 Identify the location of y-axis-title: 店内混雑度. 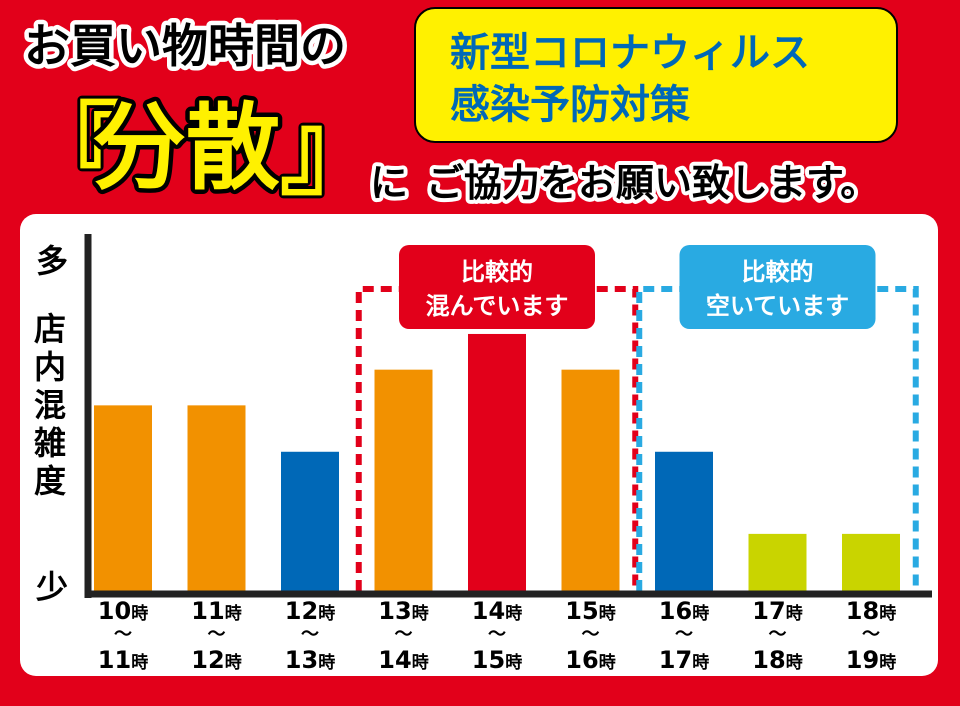
(49, 405).